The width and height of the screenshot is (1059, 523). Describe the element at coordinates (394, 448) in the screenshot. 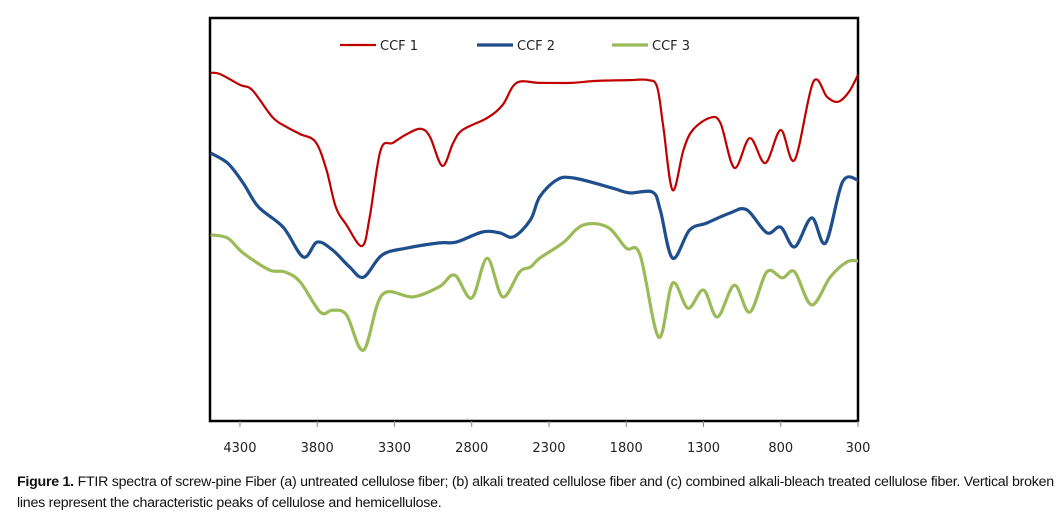

I see `x-tick-label: 3300` at that location.